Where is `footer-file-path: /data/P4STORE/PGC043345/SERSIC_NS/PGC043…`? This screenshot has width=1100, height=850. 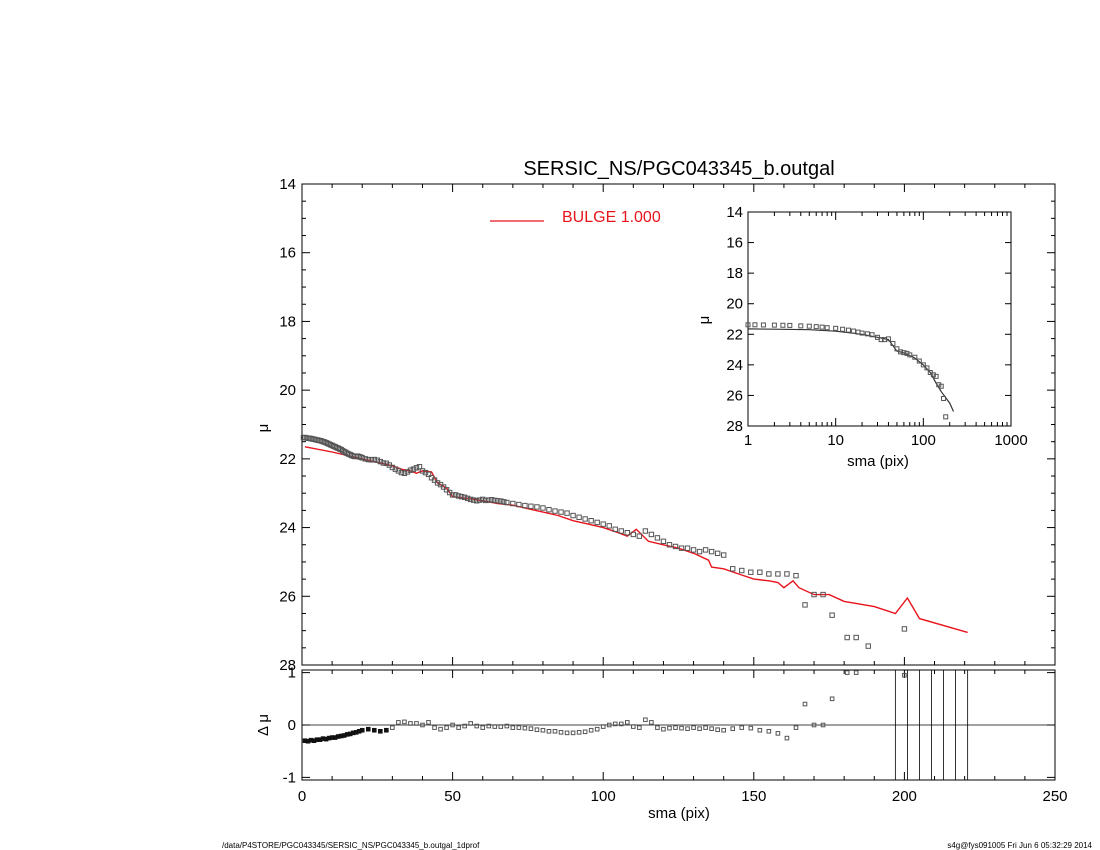 footer-file-path: /data/P4STORE/PGC043345/SERSIC_NS/PGC043… is located at coordinates (351, 845).